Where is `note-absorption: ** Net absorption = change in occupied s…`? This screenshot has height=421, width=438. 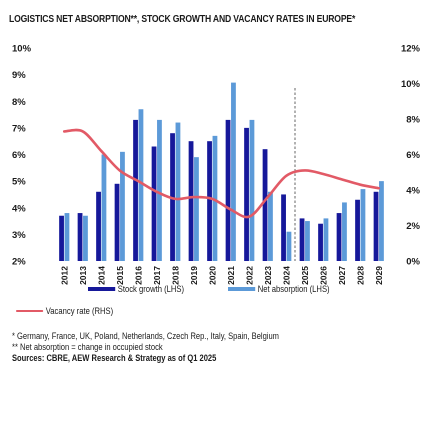
note-absorption: ** Net absorption = change in occupied s… is located at coordinates (87, 347).